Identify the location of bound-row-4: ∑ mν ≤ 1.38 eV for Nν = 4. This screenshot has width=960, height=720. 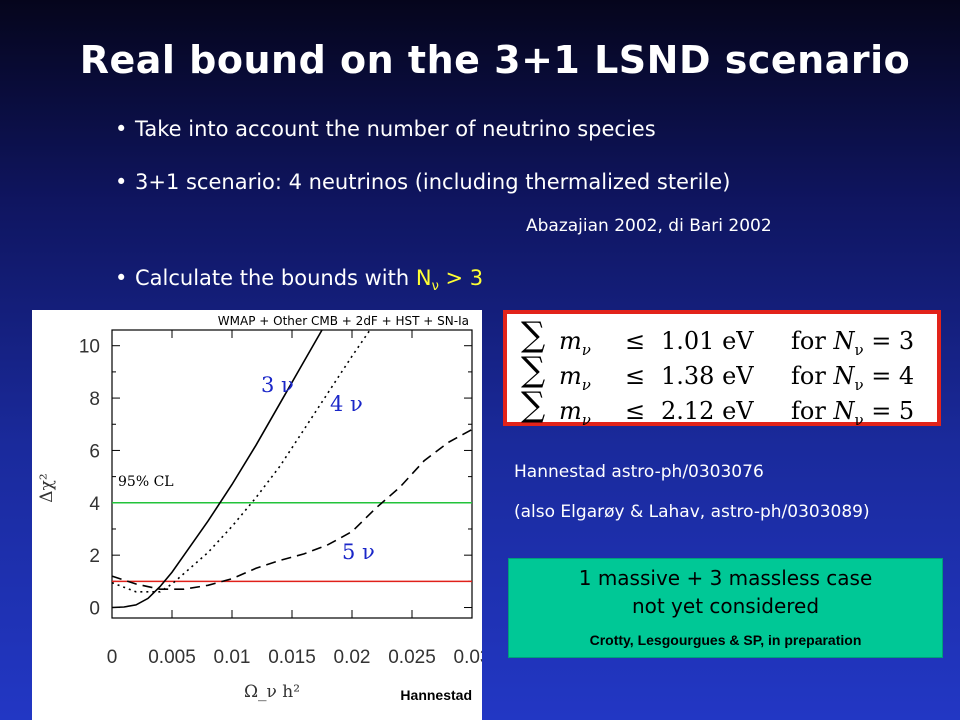
(725, 372).